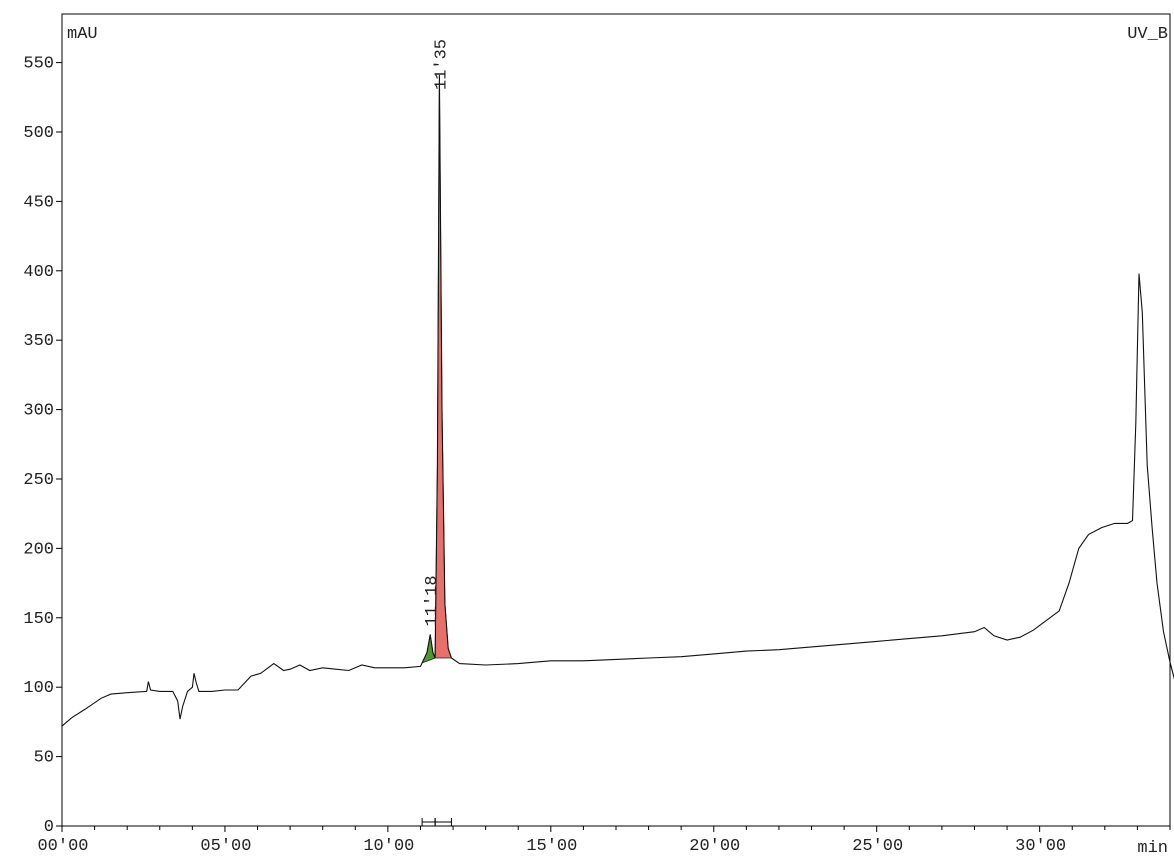  What do you see at coordinates (1152, 848) in the screenshot?
I see `x-unit-label: min` at bounding box center [1152, 848].